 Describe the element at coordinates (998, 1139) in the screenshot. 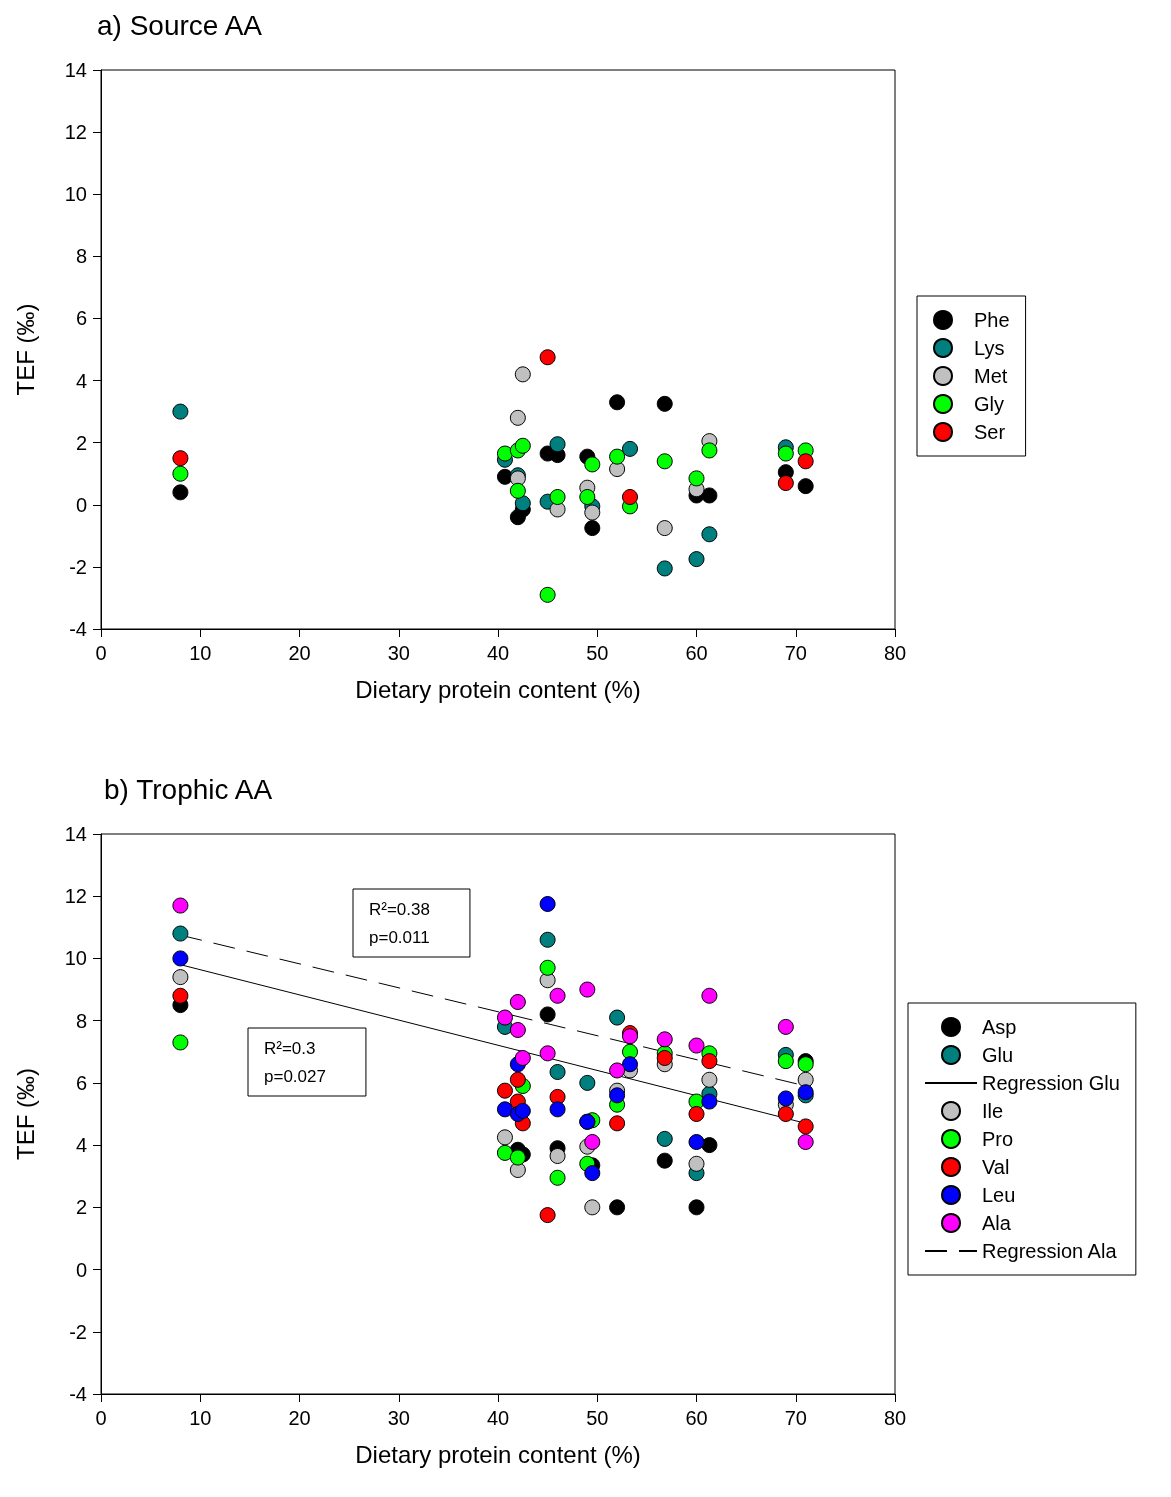

I see `legend-label: Pro` at that location.